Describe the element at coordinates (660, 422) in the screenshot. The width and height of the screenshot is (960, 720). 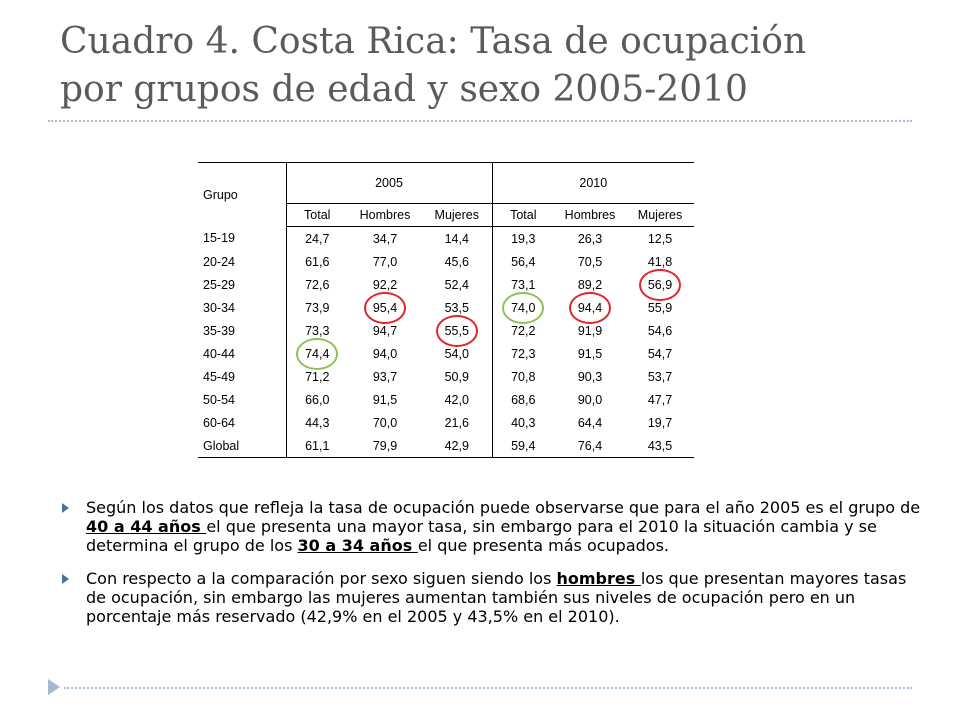
I see `table-cell: 19,7` at that location.